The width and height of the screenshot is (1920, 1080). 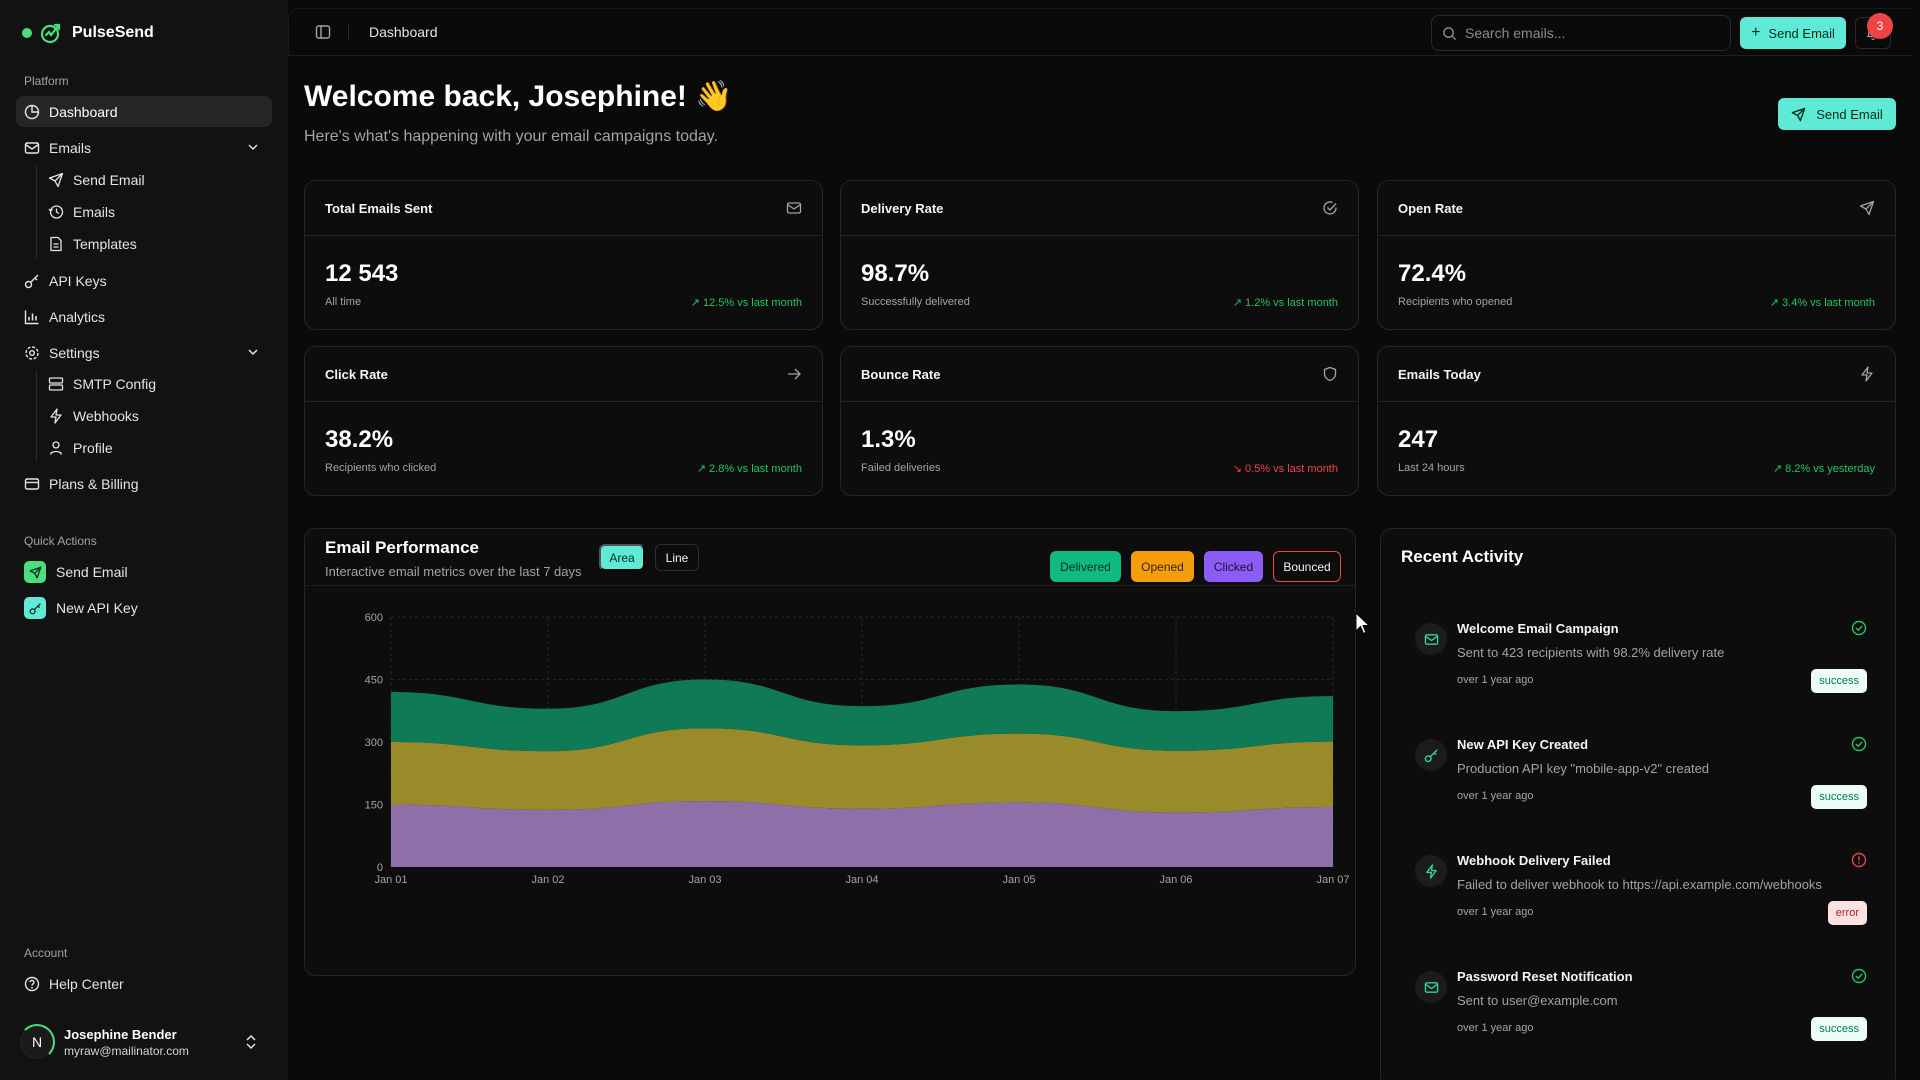 What do you see at coordinates (56, 244) in the screenshot?
I see `file-icon` at bounding box center [56, 244].